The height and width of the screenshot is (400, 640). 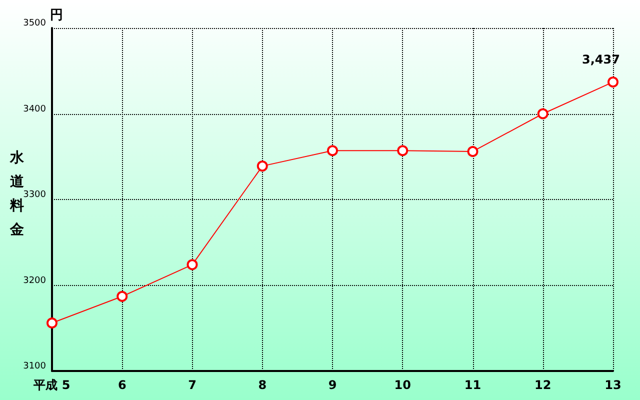 What do you see at coordinates (543, 385) in the screenshot?
I see `x-tick-label: 12` at bounding box center [543, 385].